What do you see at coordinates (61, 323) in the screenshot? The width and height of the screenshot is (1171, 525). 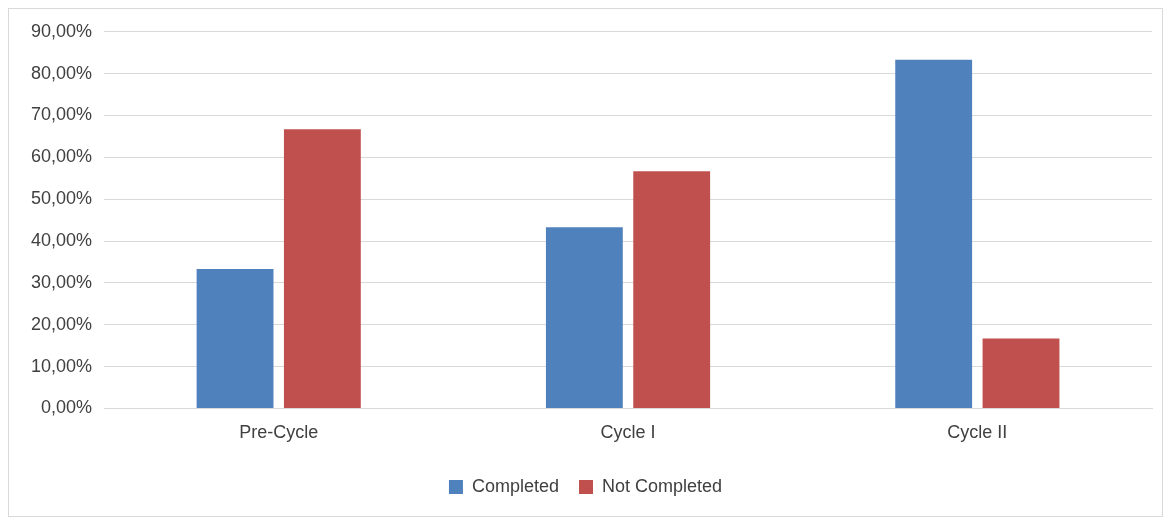 I see `y-tick-label: 20,00%` at bounding box center [61, 323].